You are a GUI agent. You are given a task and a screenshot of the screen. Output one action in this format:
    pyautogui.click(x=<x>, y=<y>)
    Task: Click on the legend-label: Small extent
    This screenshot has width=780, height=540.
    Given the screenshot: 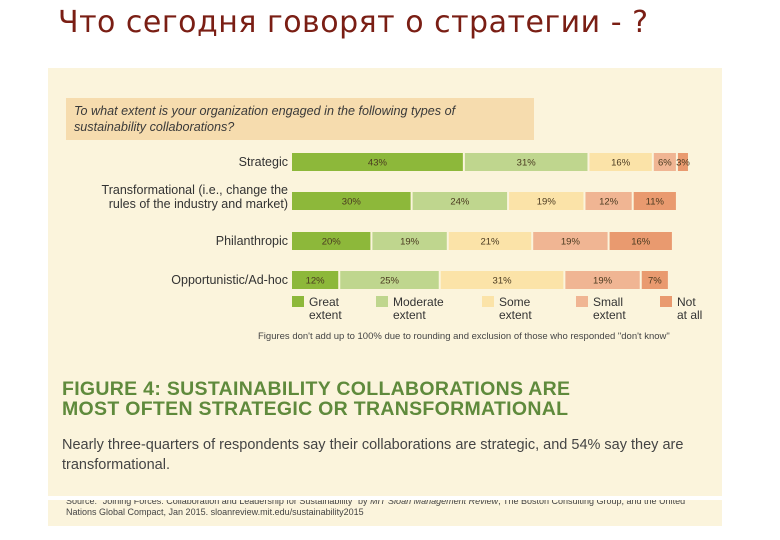 What is the action you would take?
    pyautogui.click(x=609, y=308)
    